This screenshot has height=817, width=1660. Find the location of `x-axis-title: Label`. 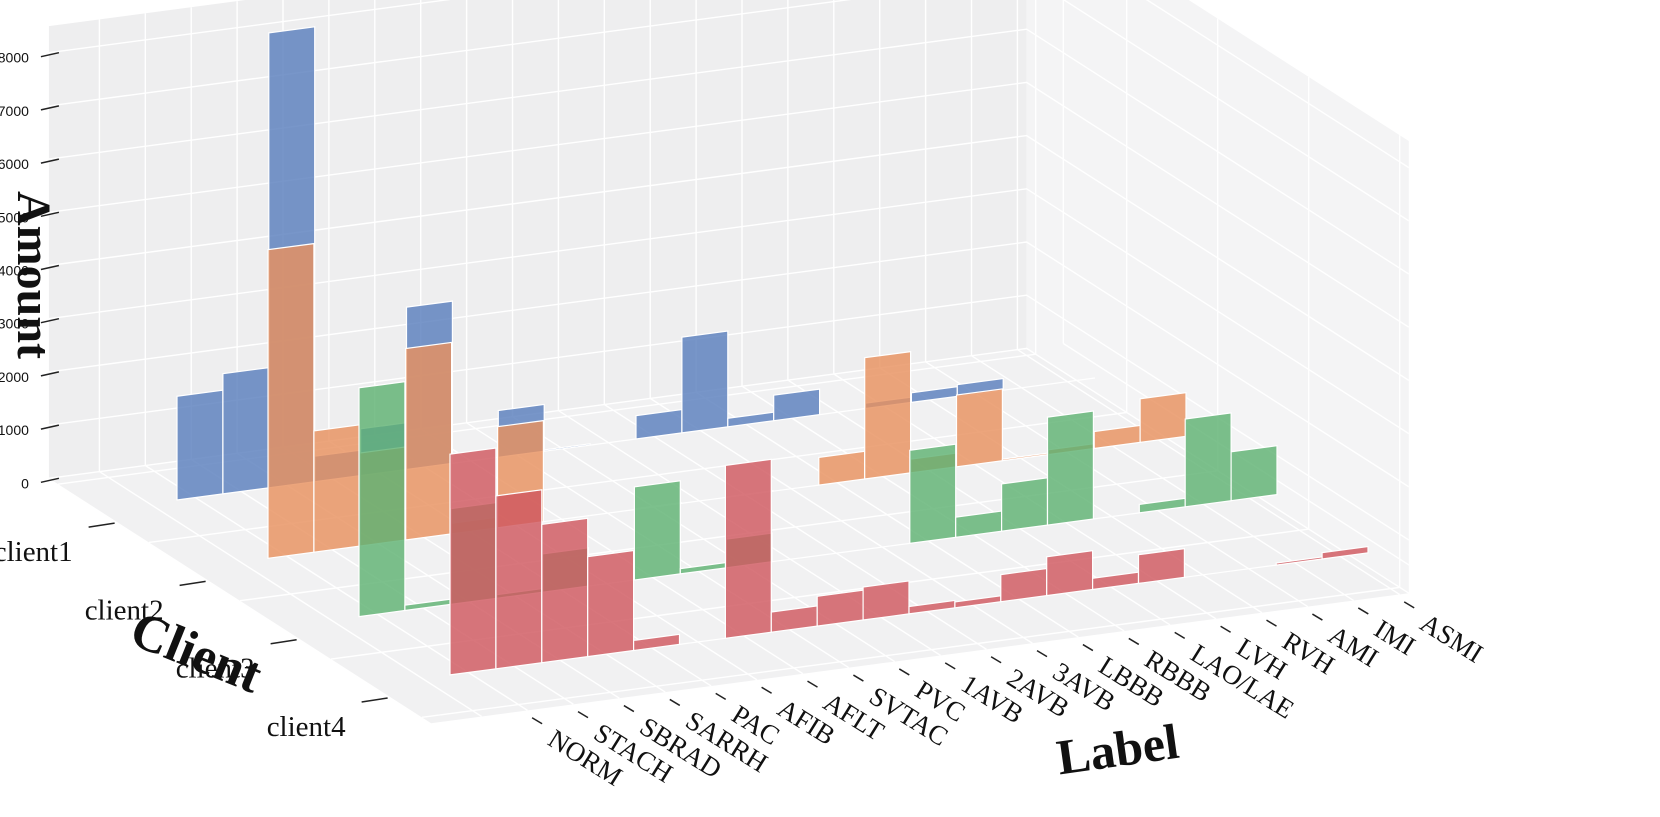

x-axis-title: Label is located at coordinates (1117, 749).